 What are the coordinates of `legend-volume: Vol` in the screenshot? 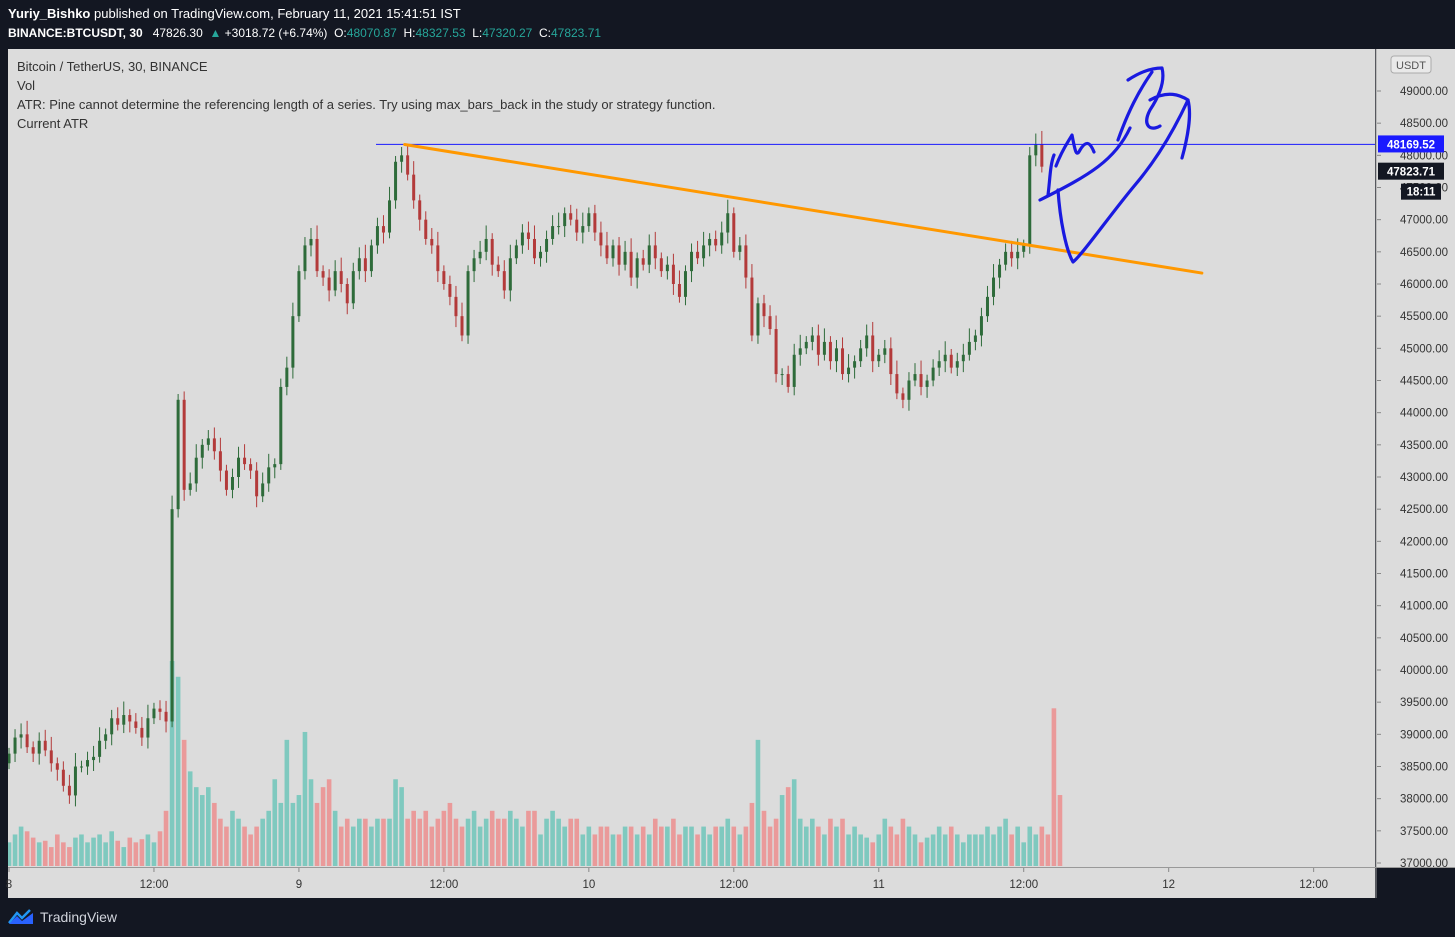 It's located at (26, 85).